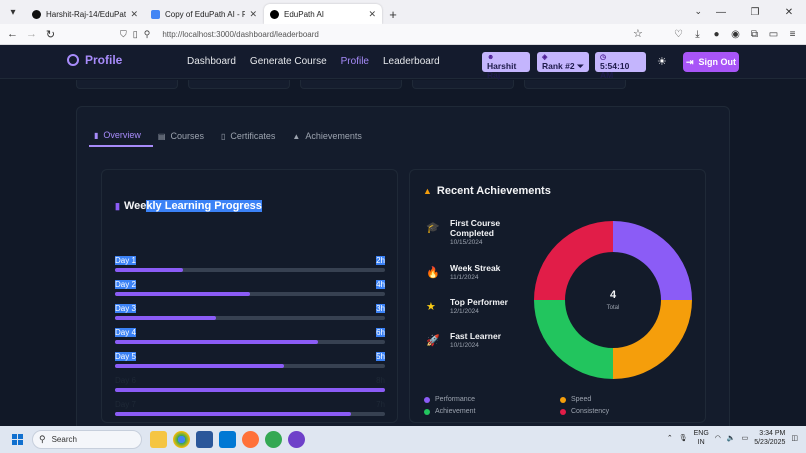 Image resolution: width=806 pixels, height=453 pixels. Describe the element at coordinates (792, 34) in the screenshot. I see `menu-icon: ≡` at that location.